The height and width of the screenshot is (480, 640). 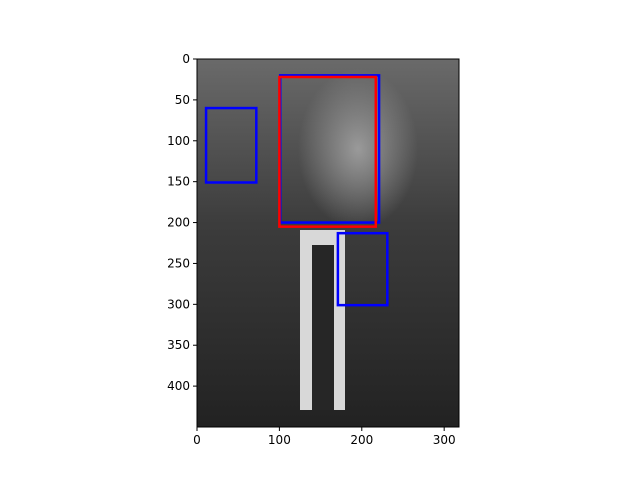 What do you see at coordinates (178, 263) in the screenshot?
I see `y-tick-label: 250` at bounding box center [178, 263].